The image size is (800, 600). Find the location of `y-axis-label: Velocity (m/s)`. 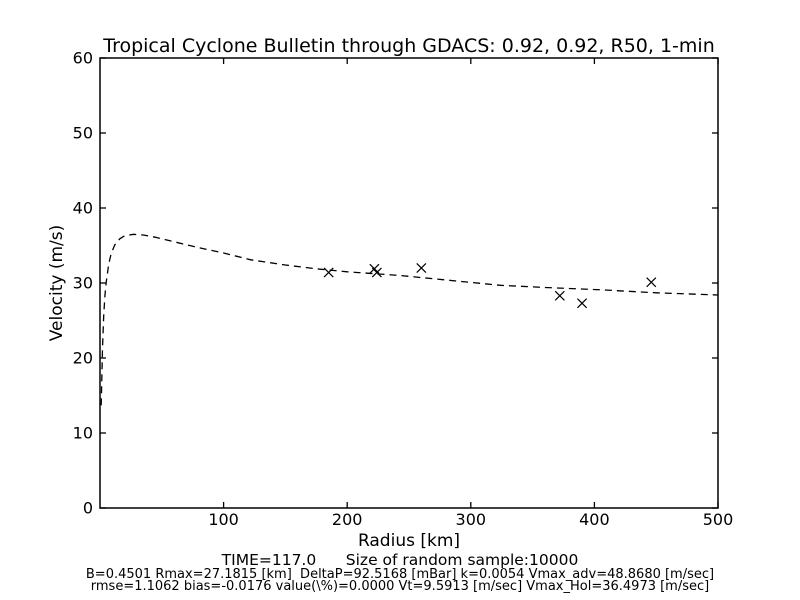

y-axis-label: Velocity (m/s) is located at coordinates (57, 283).